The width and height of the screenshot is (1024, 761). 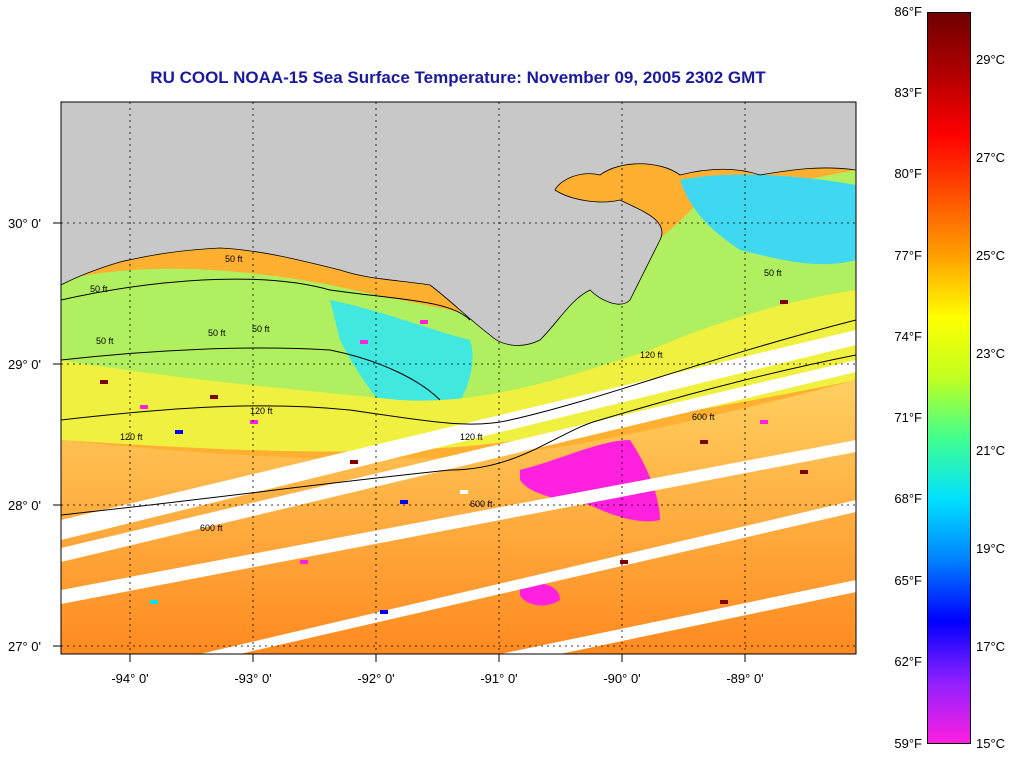 What do you see at coordinates (908, 92) in the screenshot?
I see `fahrenheit-label: 83°F` at bounding box center [908, 92].